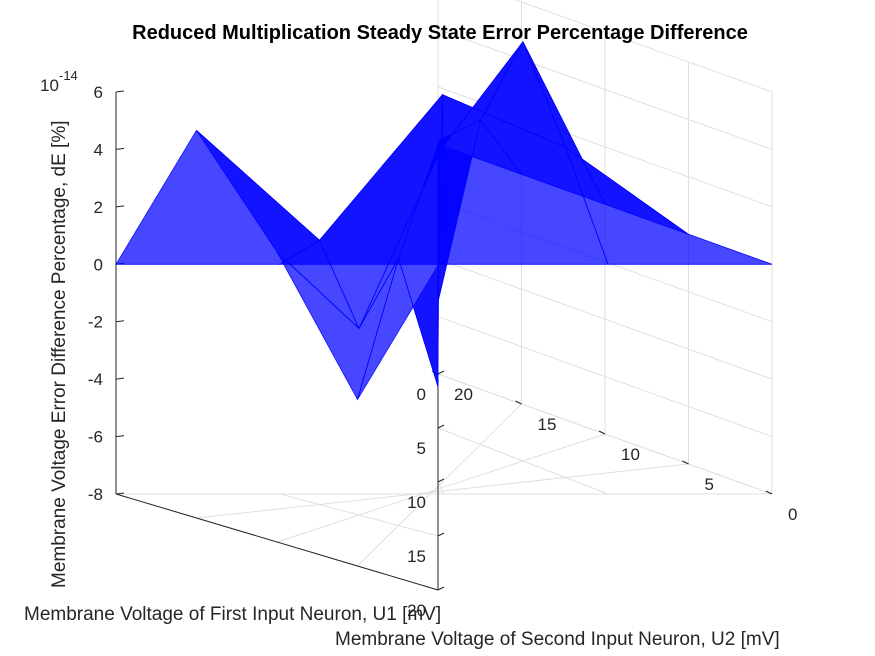  I want to click on z-tick-label: 6, so click(98, 92).